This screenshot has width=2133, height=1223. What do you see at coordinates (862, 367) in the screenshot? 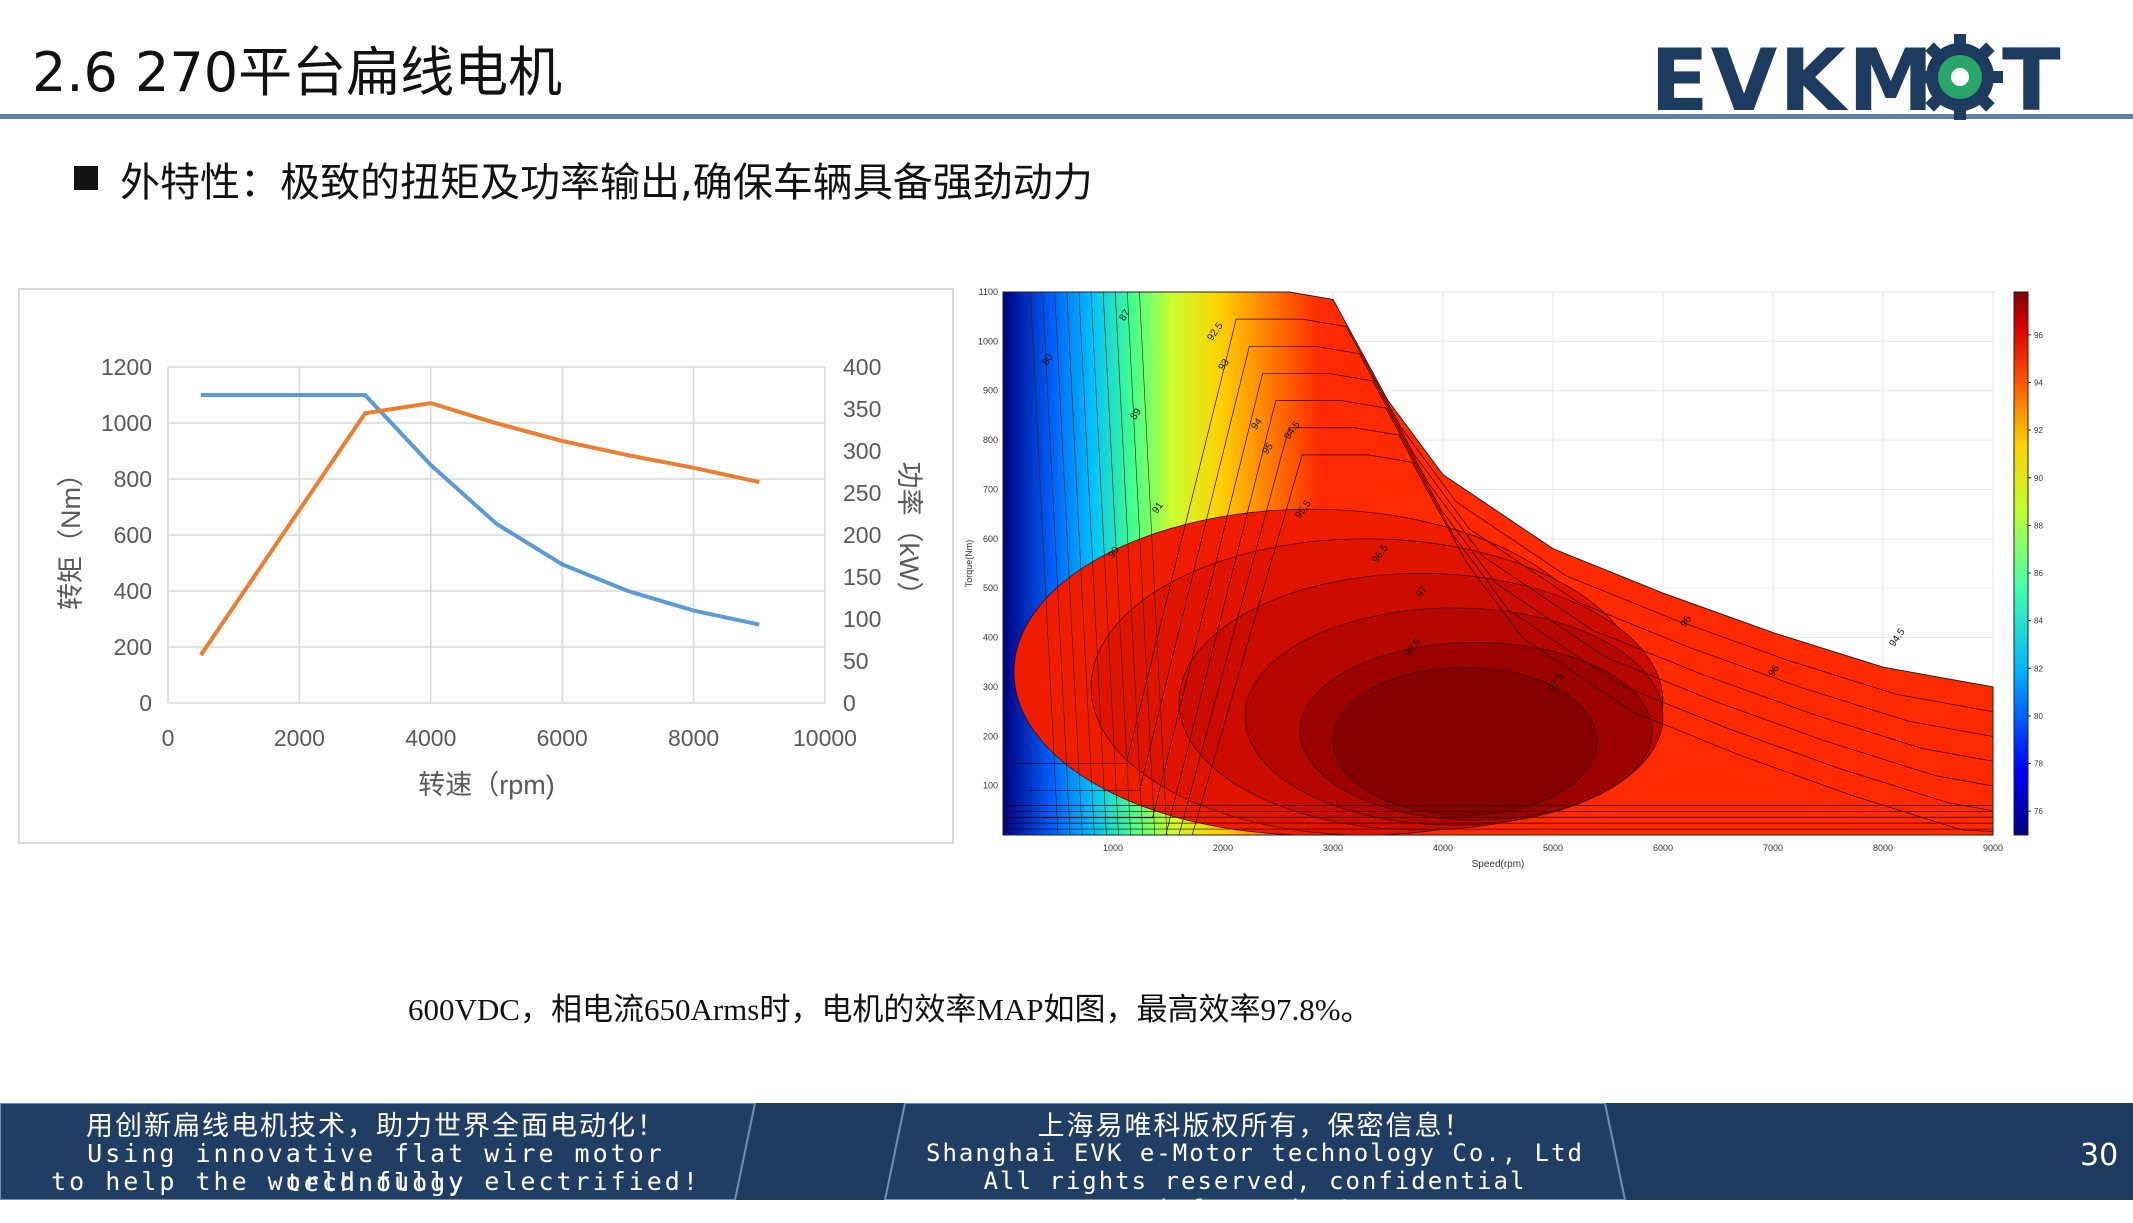
I see `y2-tick-label: 400` at bounding box center [862, 367].